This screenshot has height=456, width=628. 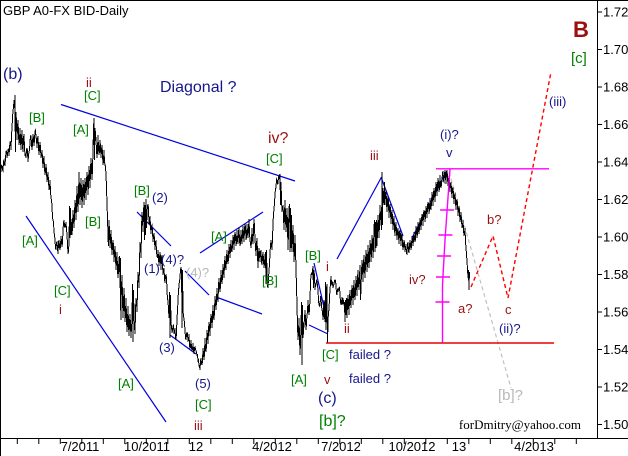 I want to click on svg-text: (3), so click(x=167, y=347).